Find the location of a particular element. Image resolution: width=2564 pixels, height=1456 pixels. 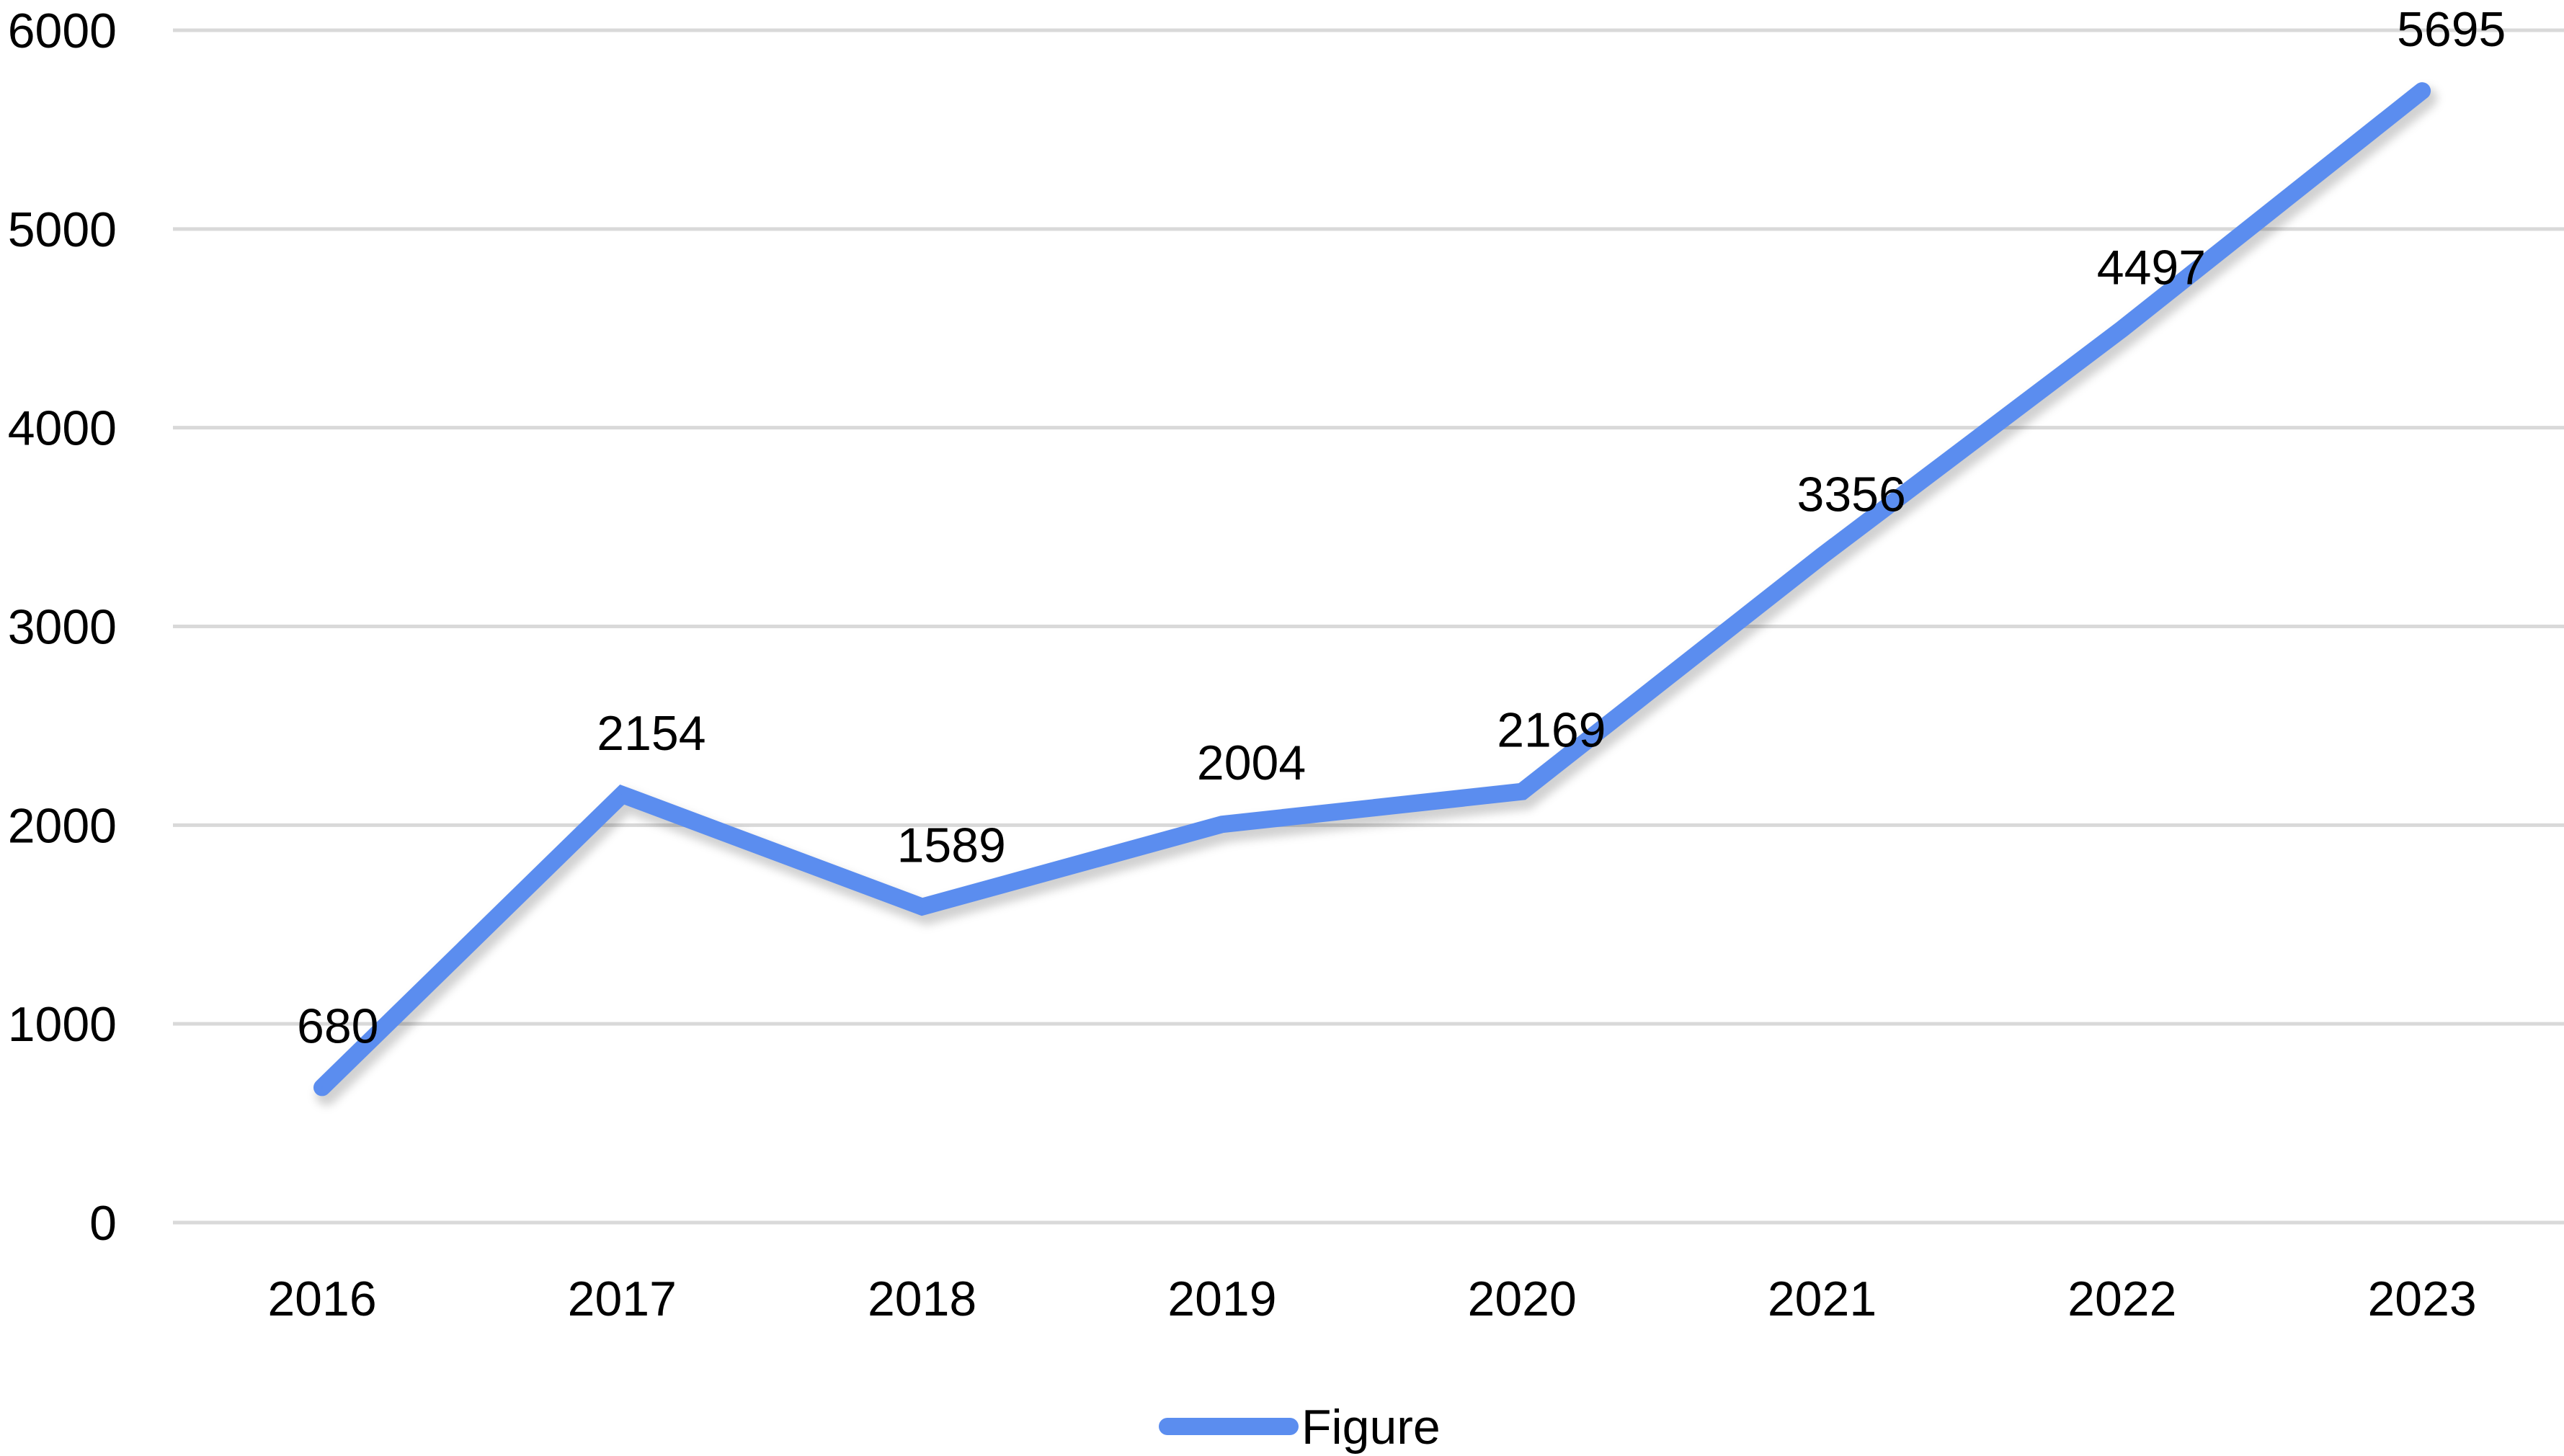

x-tick-label: 2017 is located at coordinates (623, 1299).